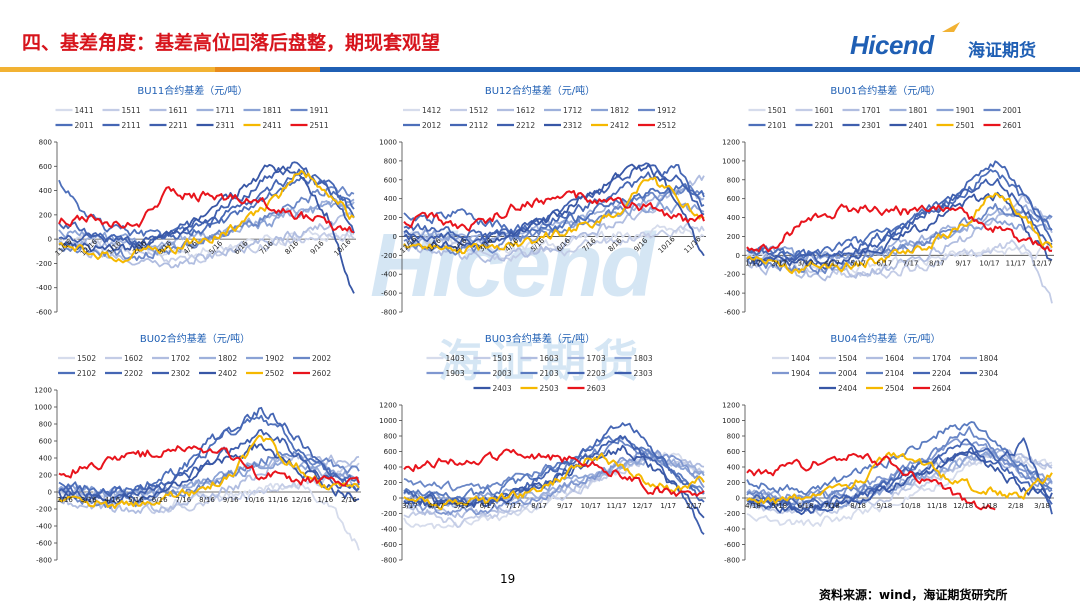  I want to click on chart-3-xtick-label-11: 1/16, so click(325, 500).